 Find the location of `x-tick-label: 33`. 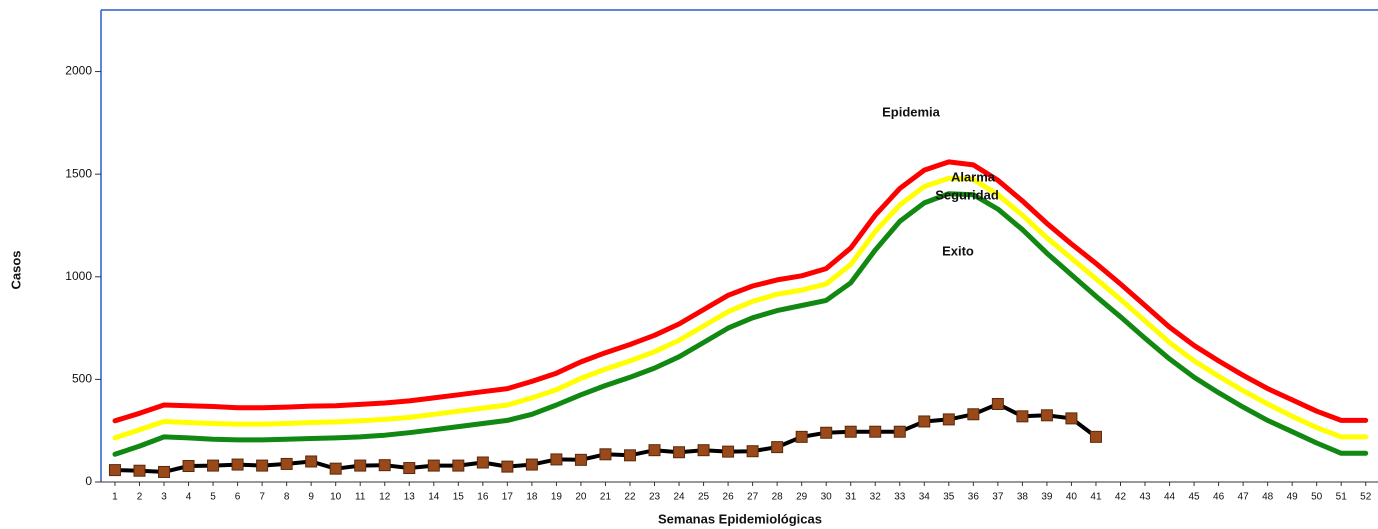

x-tick-label: 33 is located at coordinates (900, 497).